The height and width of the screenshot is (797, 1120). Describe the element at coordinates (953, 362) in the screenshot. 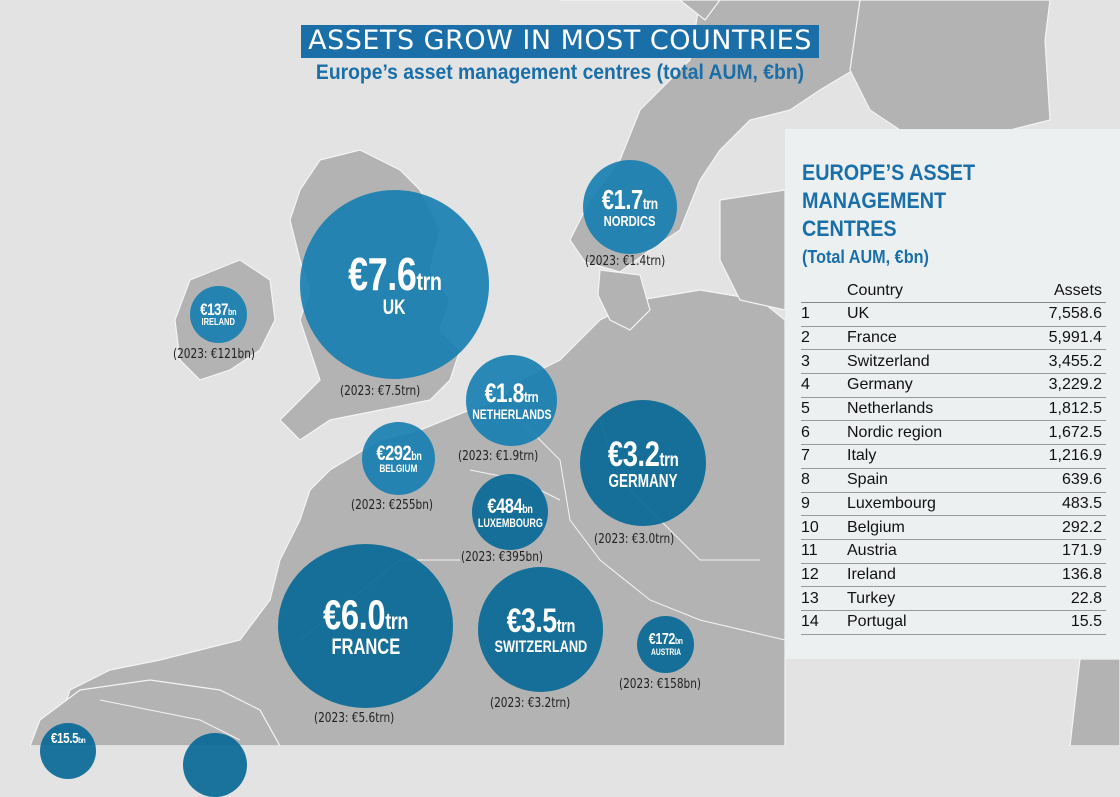

I see `table-row: 3 Switzerland 3,455.2` at that location.